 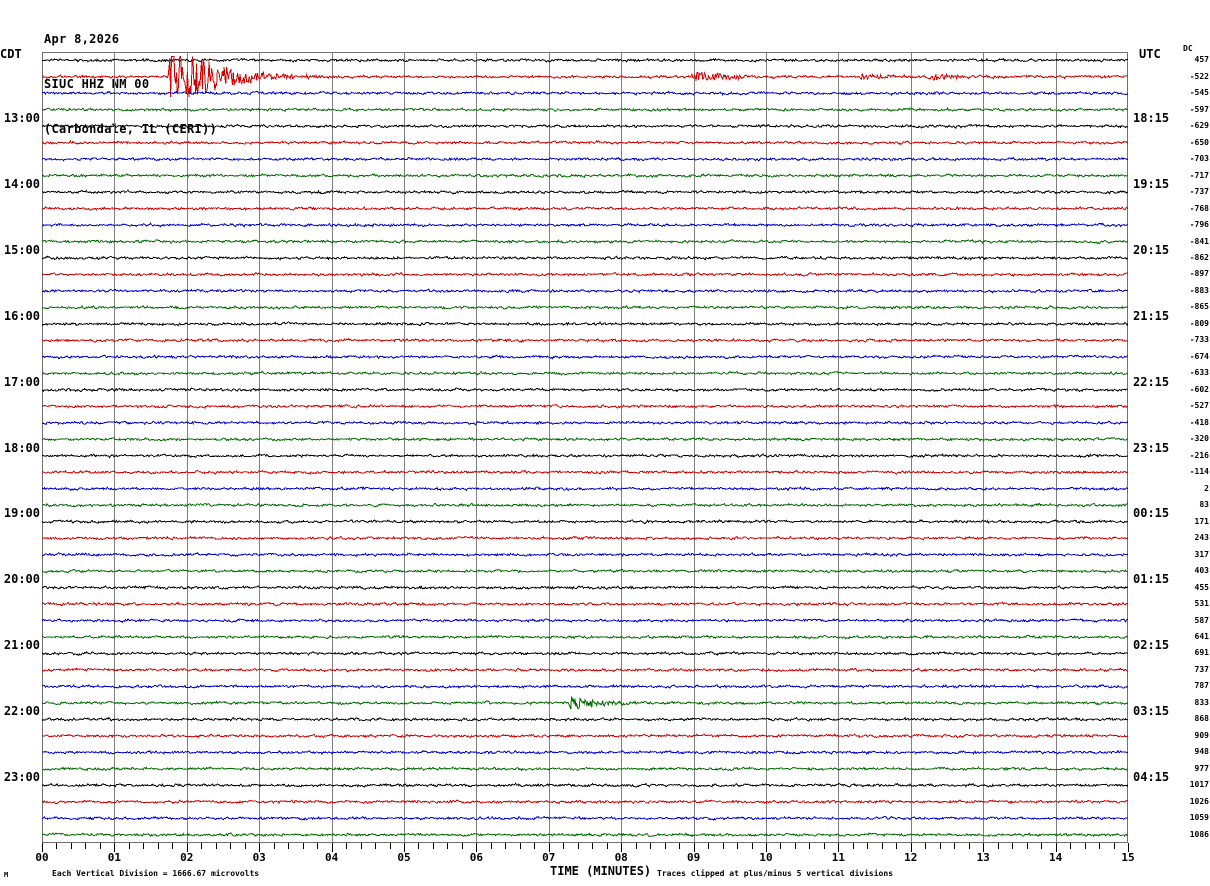 I want to click on dc-value: 868, so click(x=1201, y=719).